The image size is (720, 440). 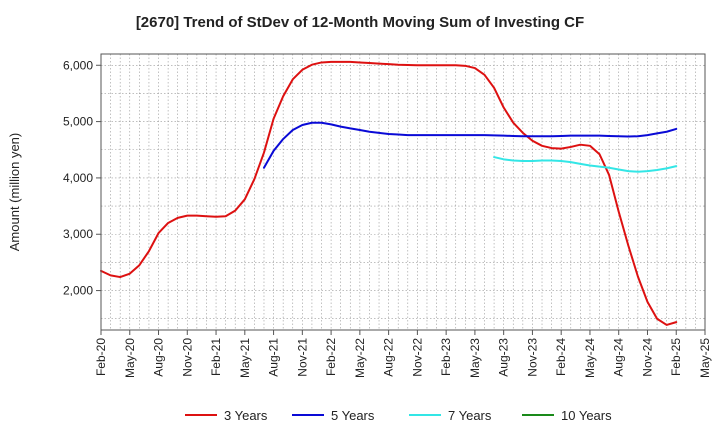 I want to click on legend-label: 3 Years, so click(x=246, y=415).